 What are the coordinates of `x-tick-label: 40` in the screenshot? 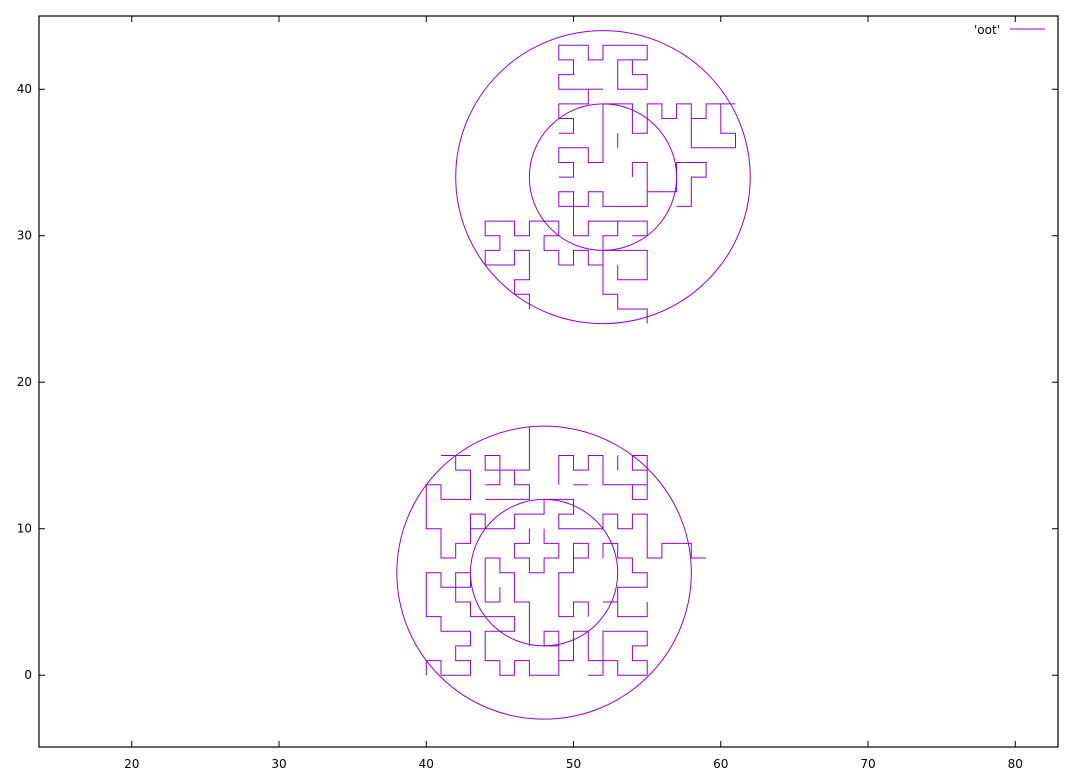 It's located at (426, 764).